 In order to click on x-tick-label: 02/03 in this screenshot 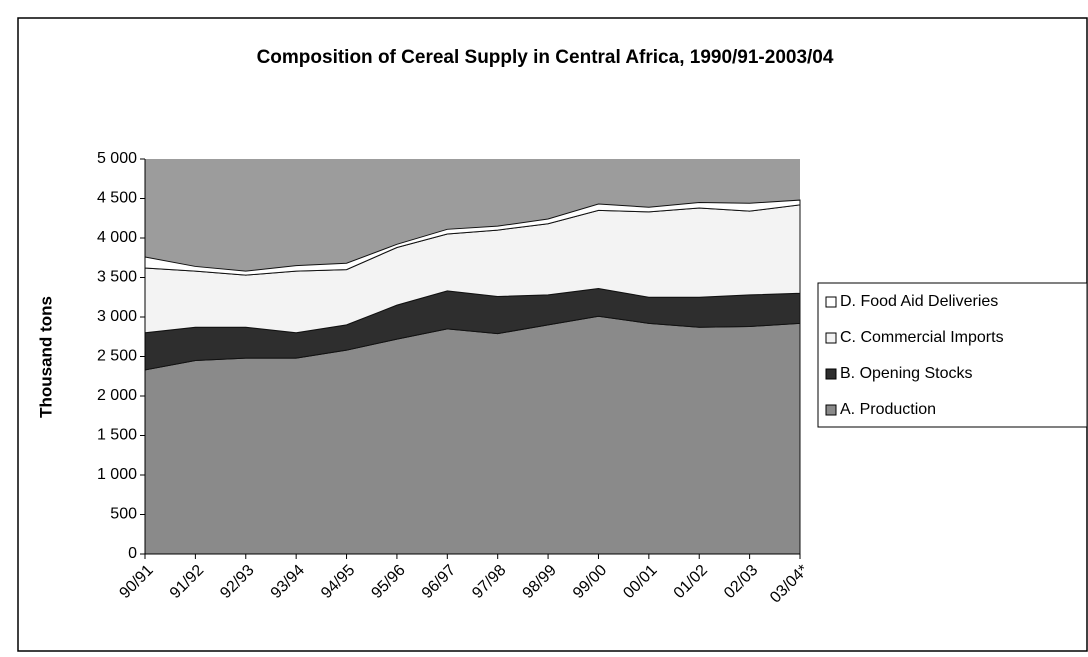, I will do `click(741, 582)`.